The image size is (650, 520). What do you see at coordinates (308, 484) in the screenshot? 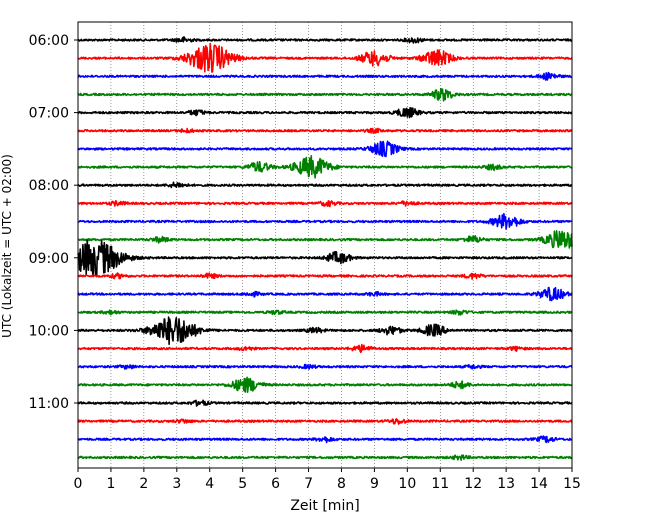
I see `x-tick-label-7: 7` at bounding box center [308, 484].